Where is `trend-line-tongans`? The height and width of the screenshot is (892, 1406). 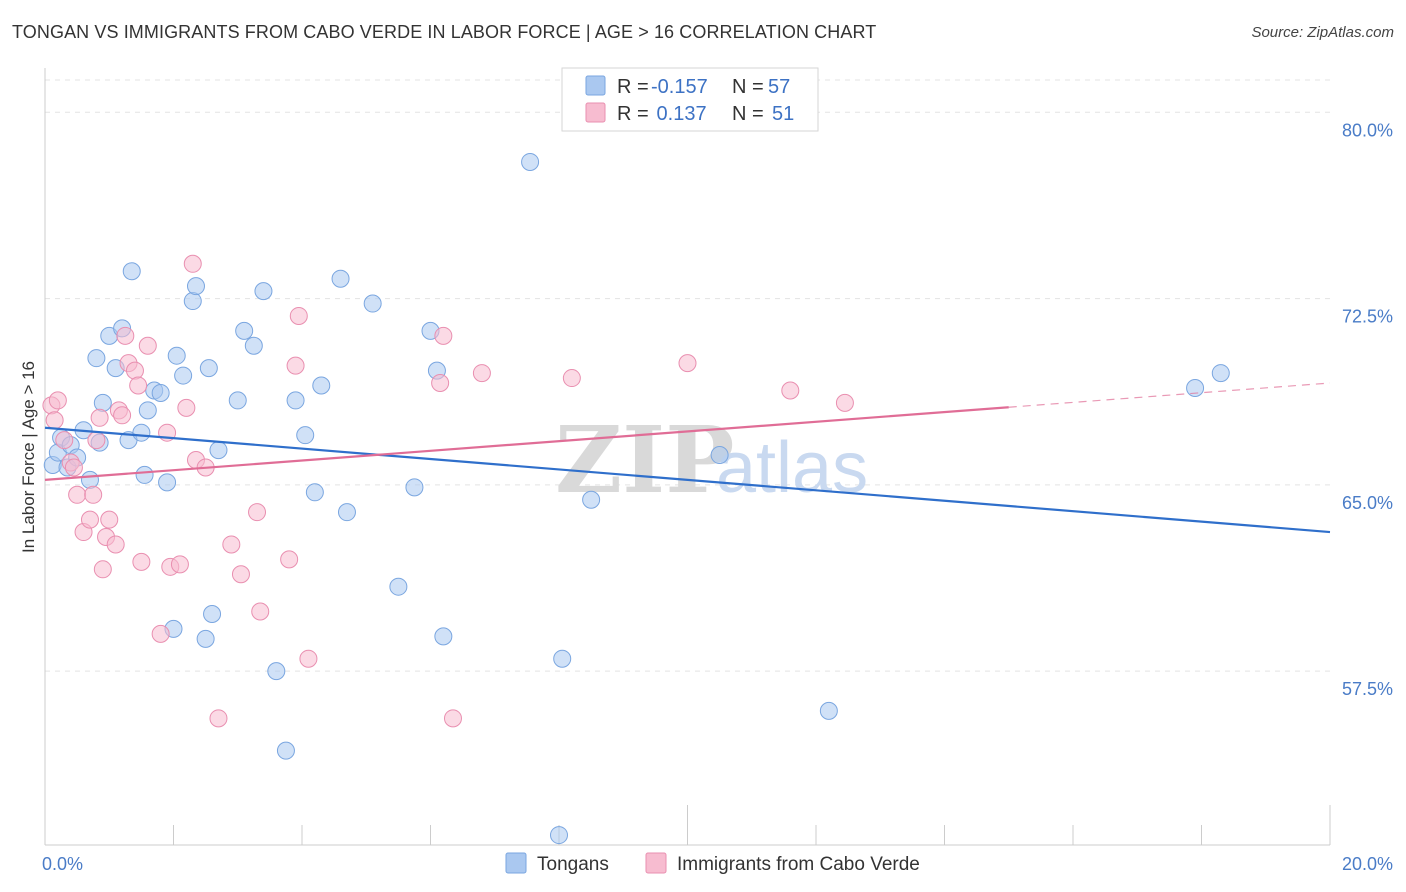 trend-line-tongans is located at coordinates (687, 480).